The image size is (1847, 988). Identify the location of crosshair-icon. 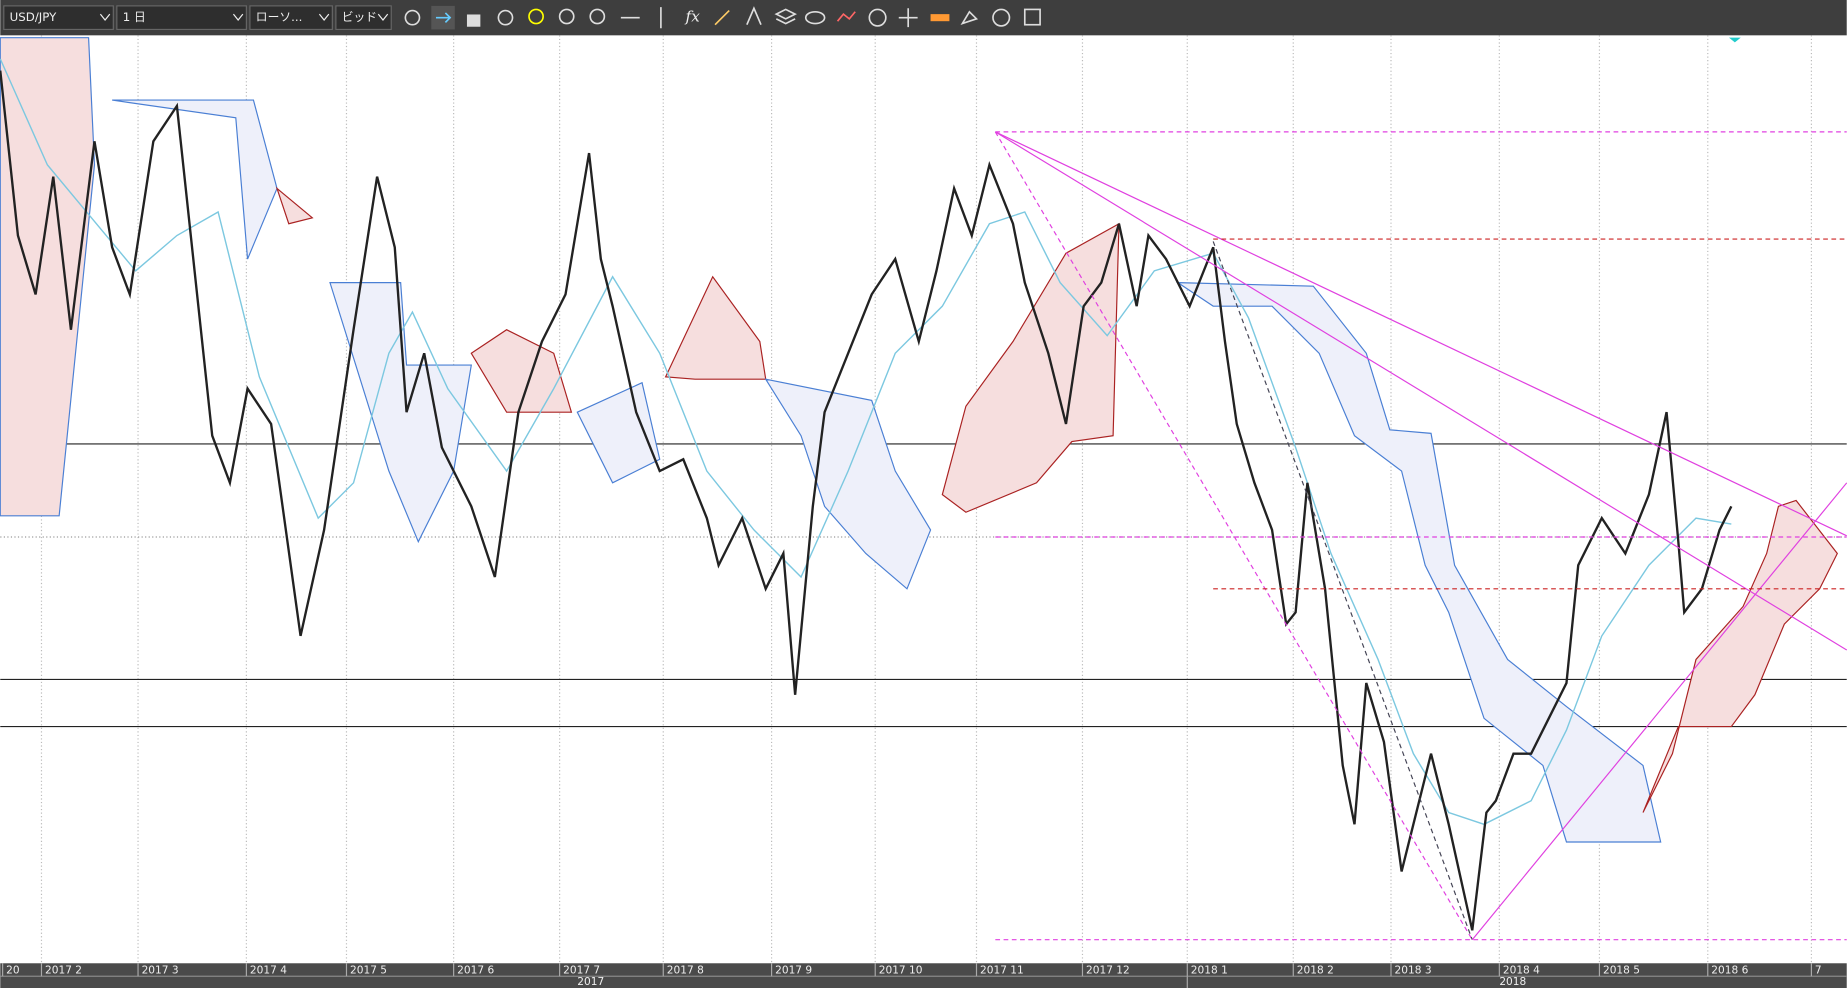
(908, 18).